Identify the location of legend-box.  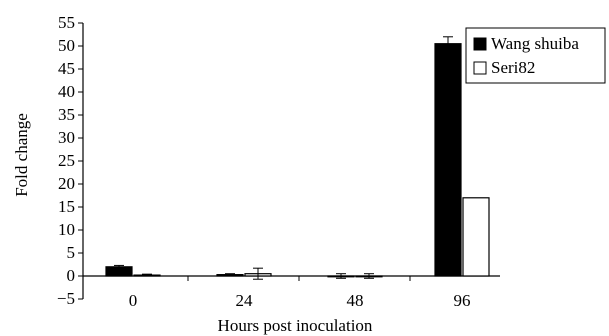
(535, 55).